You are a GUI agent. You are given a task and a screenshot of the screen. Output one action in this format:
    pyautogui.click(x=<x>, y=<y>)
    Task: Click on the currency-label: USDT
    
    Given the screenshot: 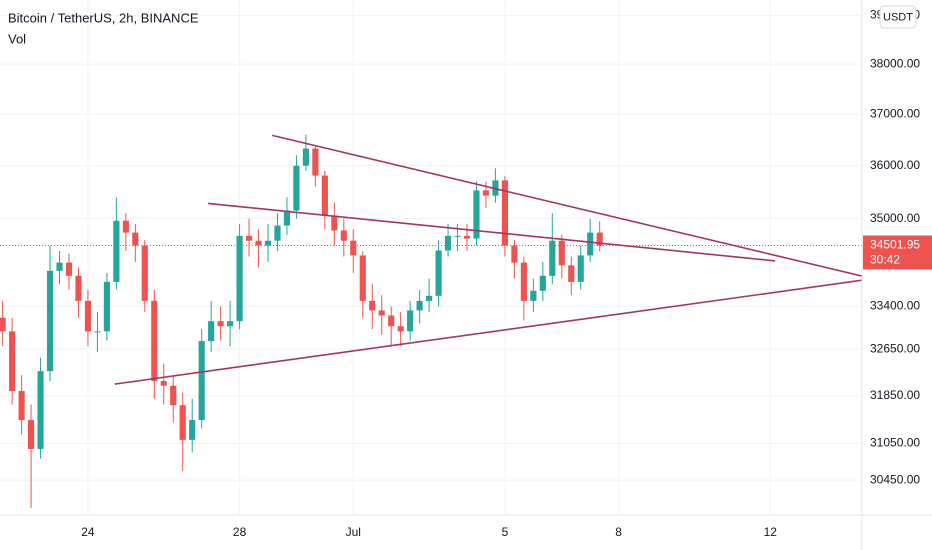 What is the action you would take?
    pyautogui.click(x=898, y=17)
    